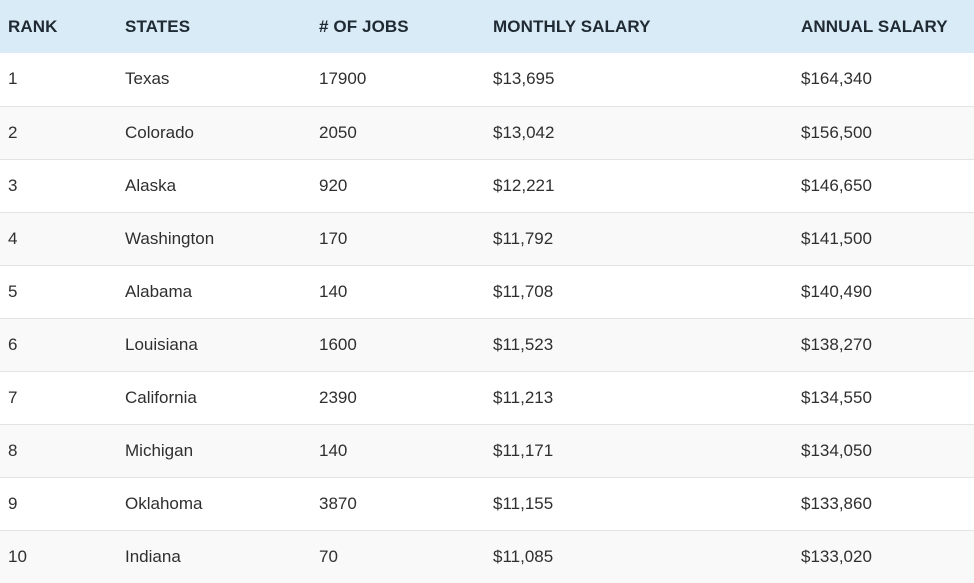 The height and width of the screenshot is (583, 974). What do you see at coordinates (487, 238) in the screenshot?
I see `table-row: 4 Washington 170 $11,792 $141,500` at bounding box center [487, 238].